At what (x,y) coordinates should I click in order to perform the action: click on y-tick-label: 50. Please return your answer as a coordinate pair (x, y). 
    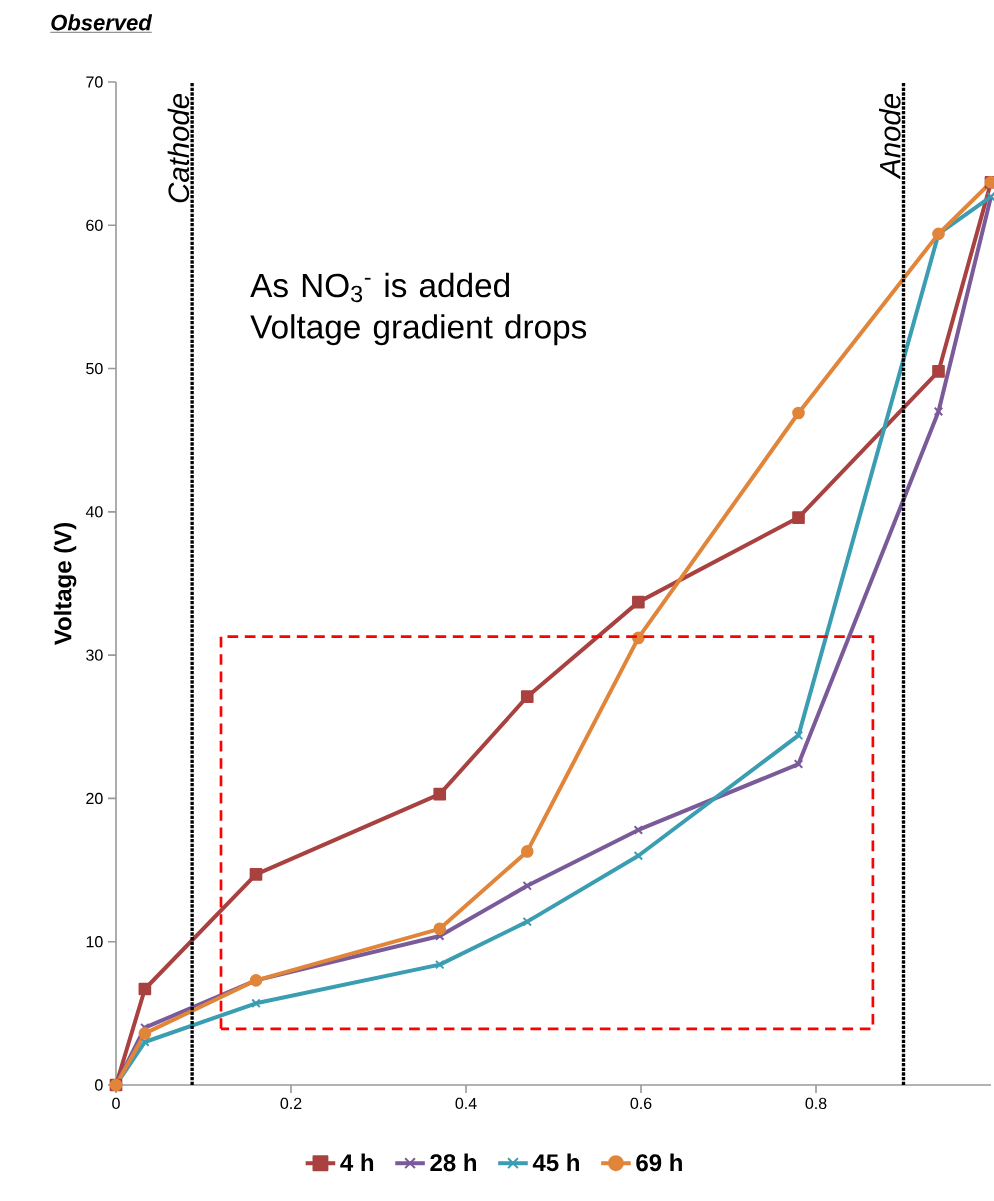
    Looking at the image, I should click on (94, 368).